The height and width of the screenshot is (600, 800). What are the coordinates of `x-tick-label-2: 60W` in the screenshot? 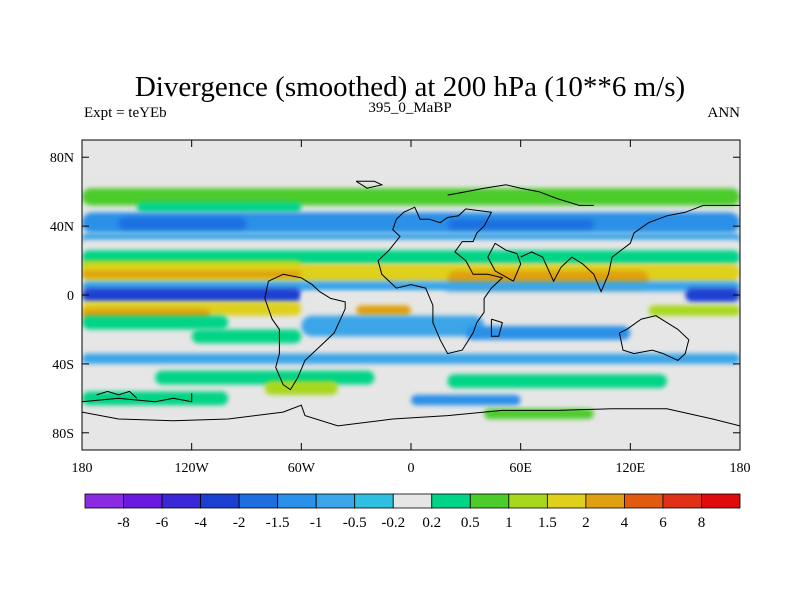 It's located at (302, 468).